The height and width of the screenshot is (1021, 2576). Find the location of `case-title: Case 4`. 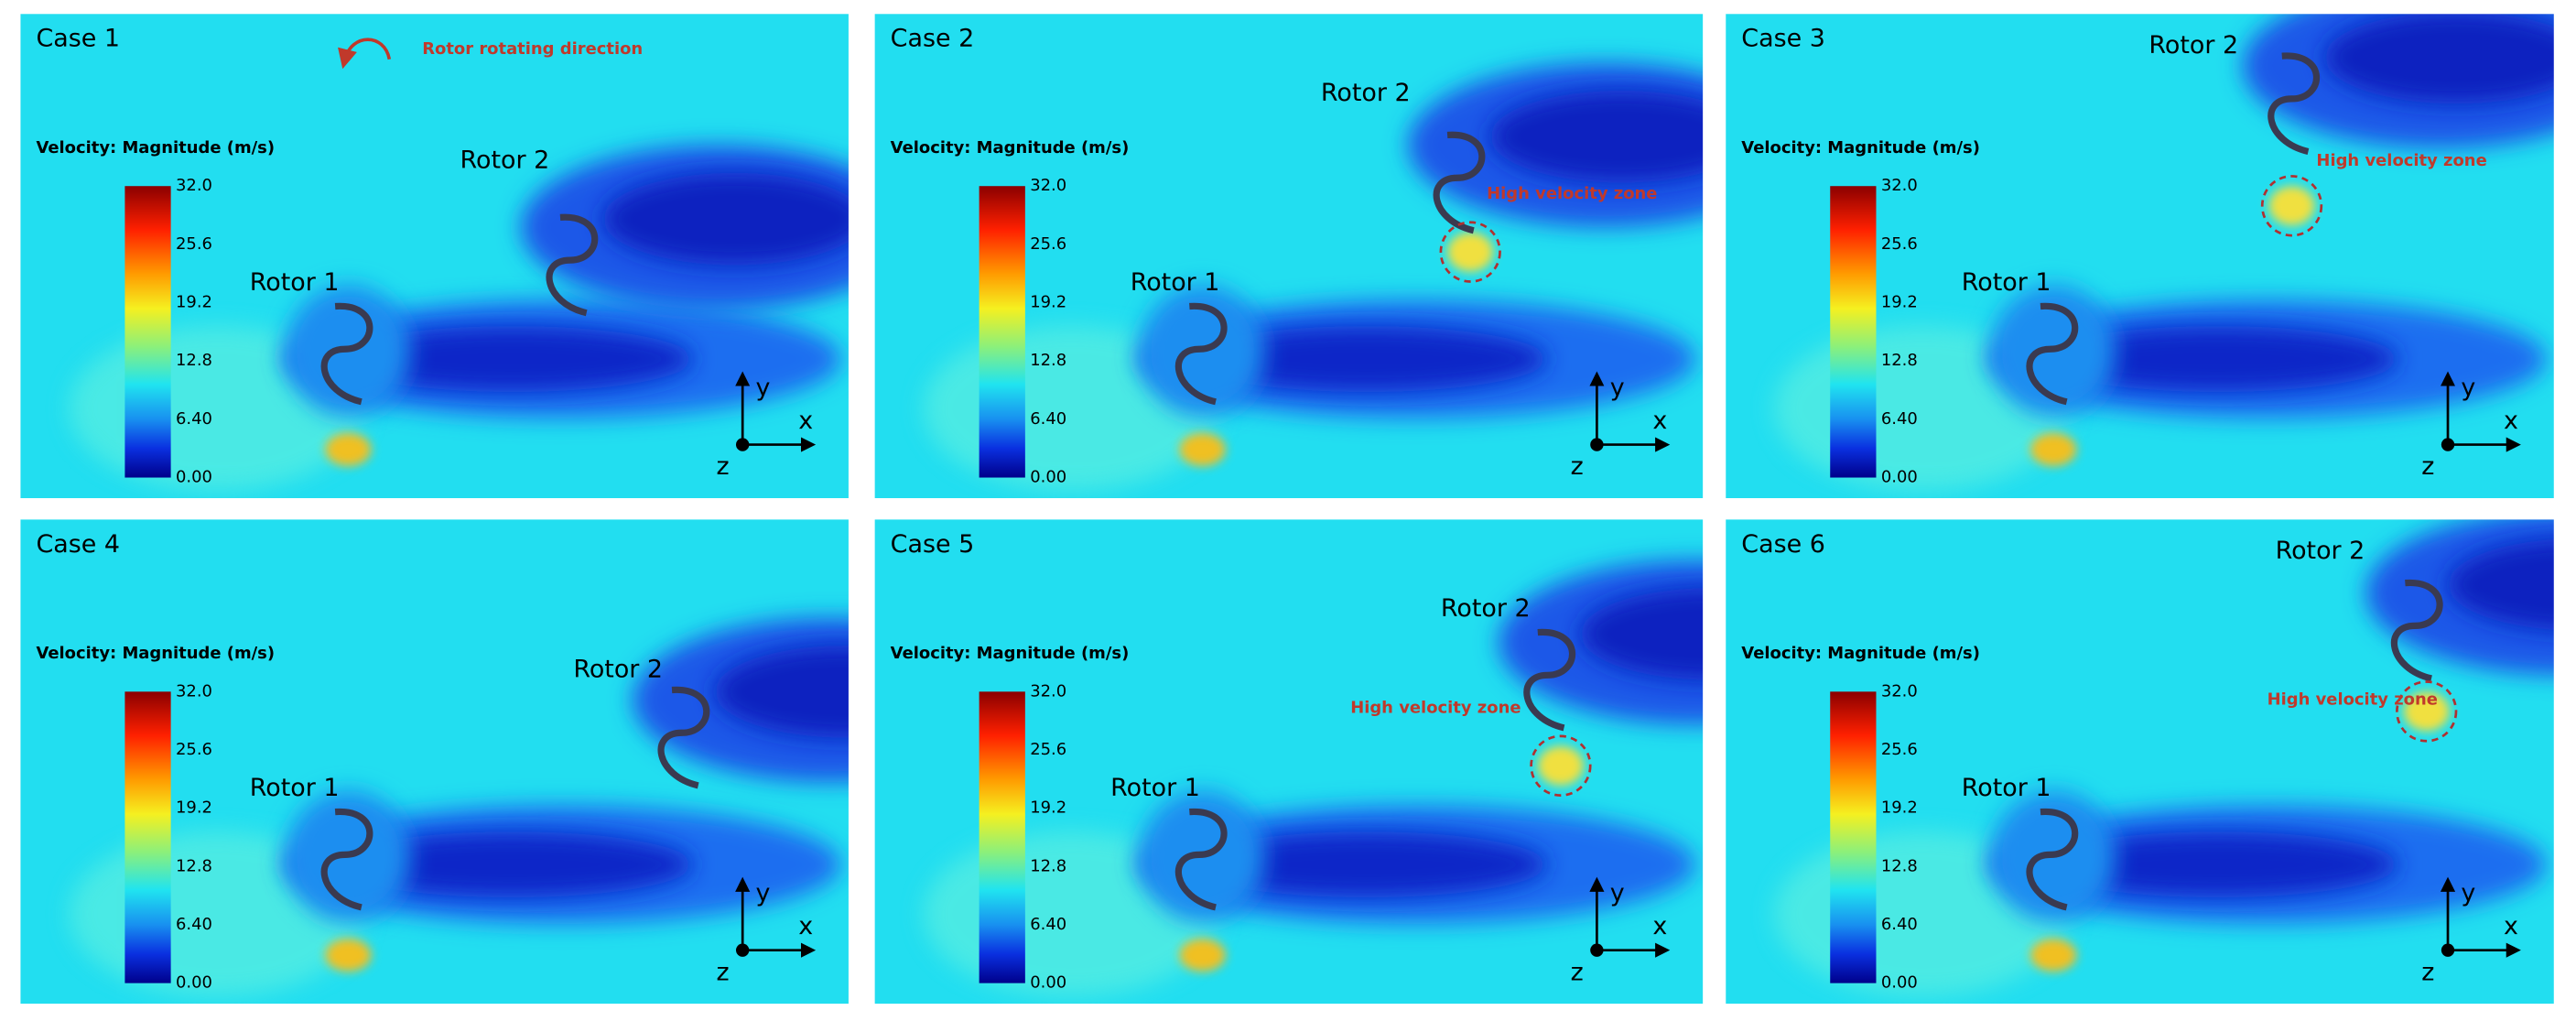

case-title: Case 4 is located at coordinates (78, 544).